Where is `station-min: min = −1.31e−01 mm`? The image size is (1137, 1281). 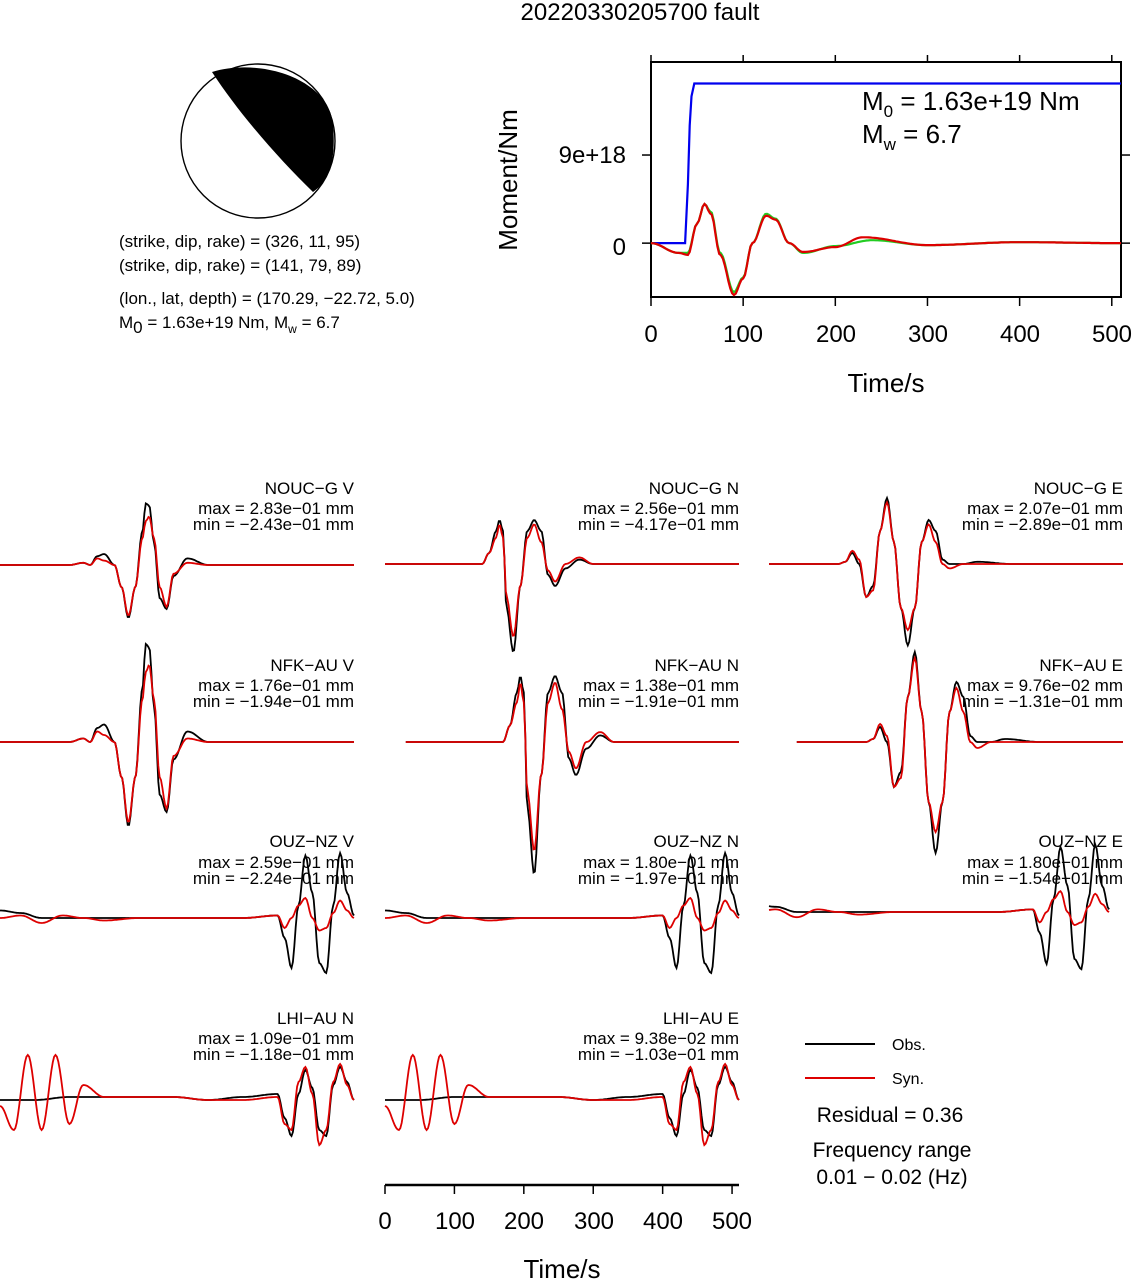
station-min: min = −1.31e−01 mm is located at coordinates (1042, 701).